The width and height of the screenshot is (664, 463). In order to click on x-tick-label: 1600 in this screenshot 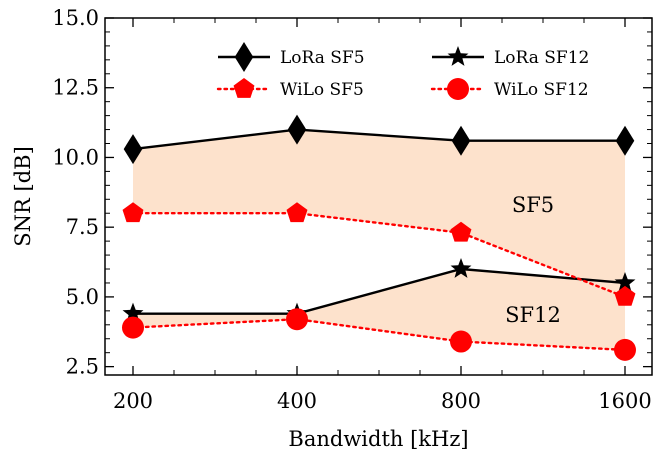, I will do `click(624, 401)`.